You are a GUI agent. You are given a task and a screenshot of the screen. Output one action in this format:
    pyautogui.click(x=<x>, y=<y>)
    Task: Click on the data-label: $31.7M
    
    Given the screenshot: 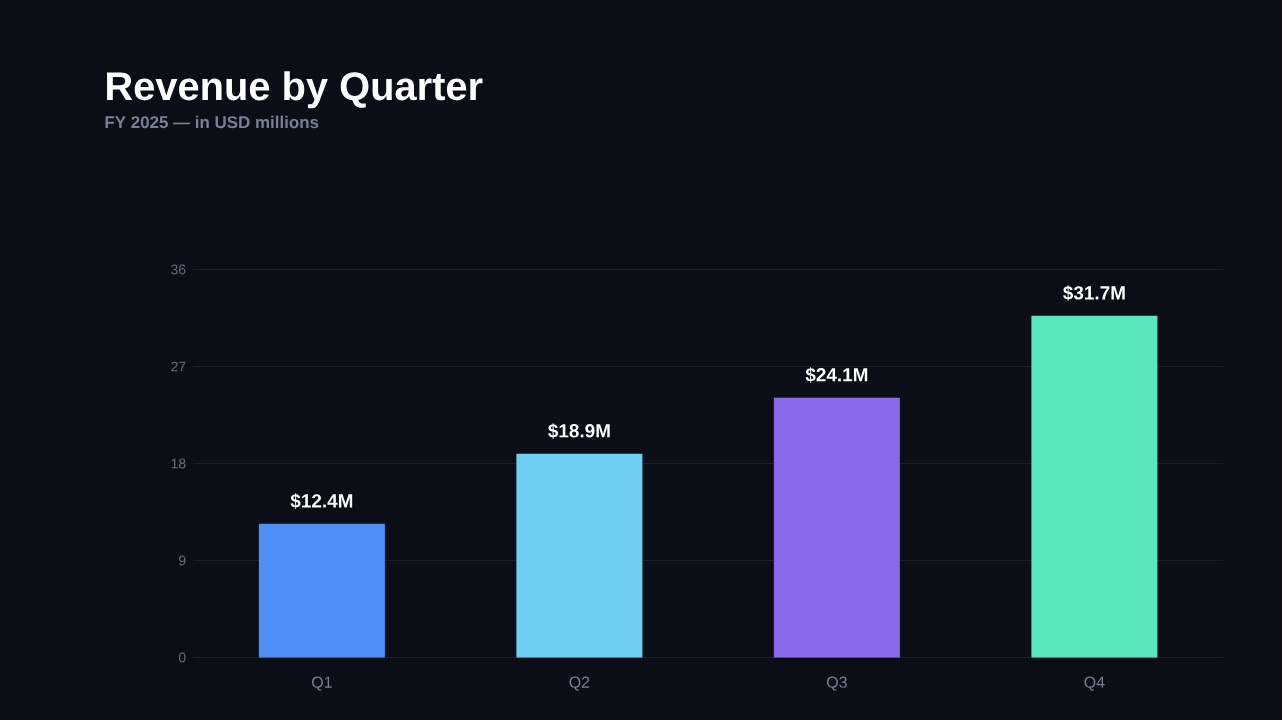 What is the action you would take?
    pyautogui.click(x=1094, y=293)
    